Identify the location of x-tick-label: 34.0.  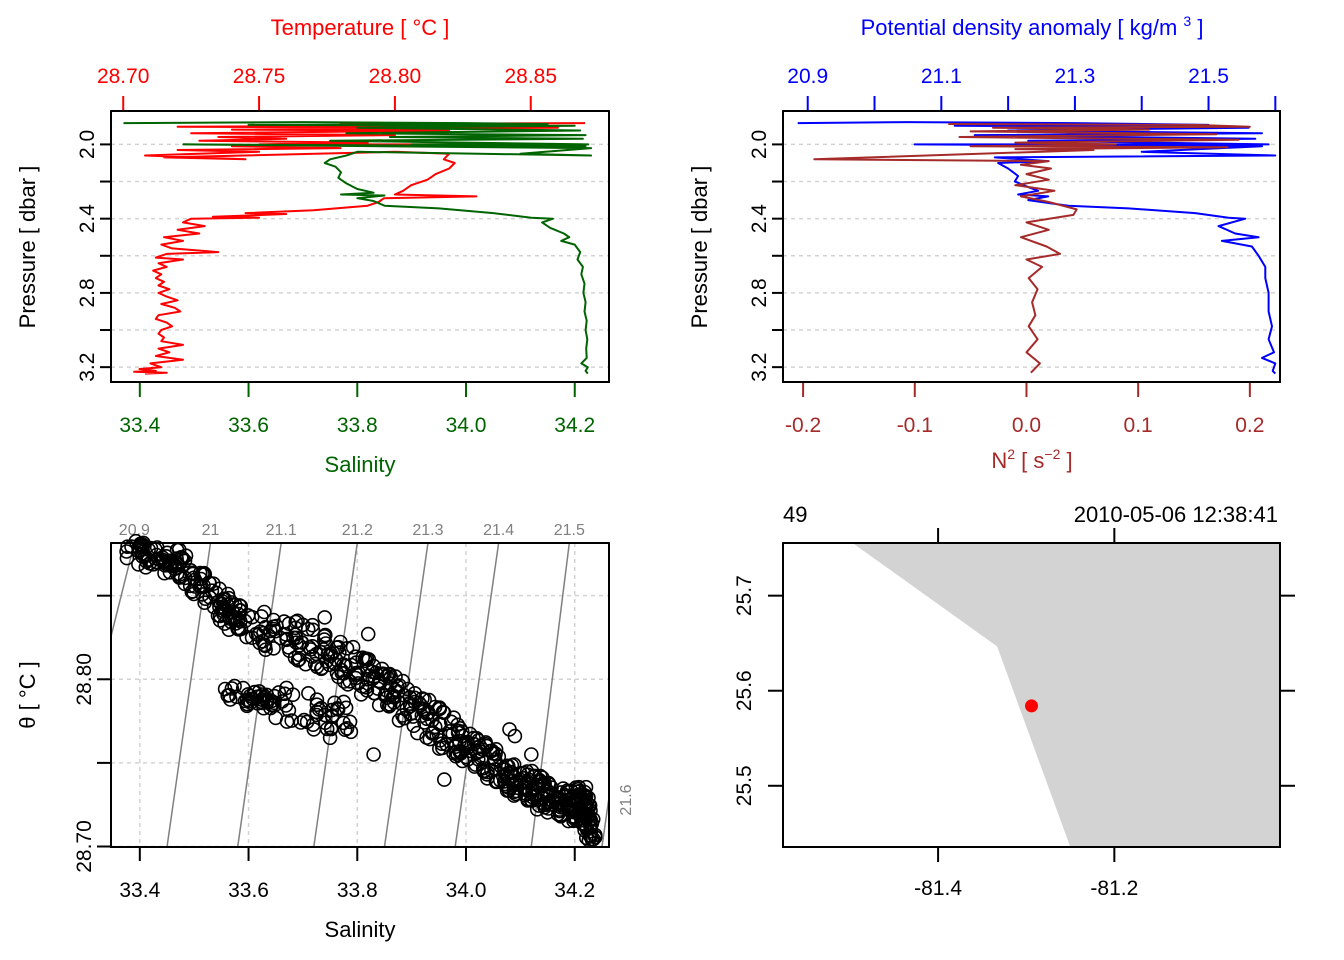
(466, 890).